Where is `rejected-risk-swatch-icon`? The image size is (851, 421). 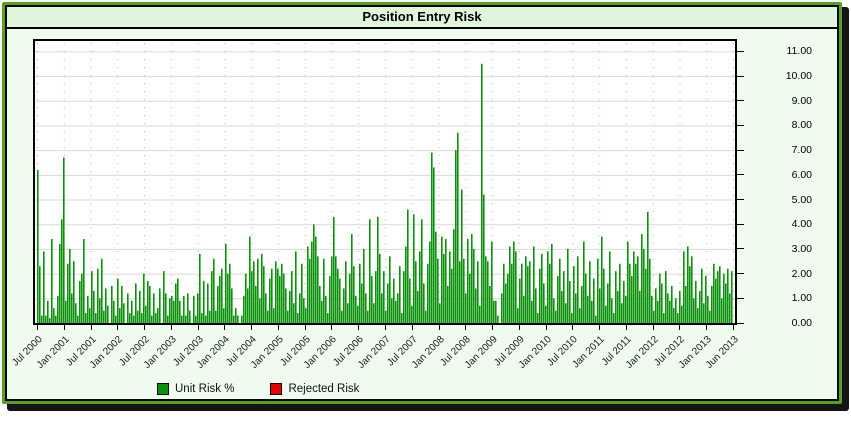 rejected-risk-swatch-icon is located at coordinates (276, 389).